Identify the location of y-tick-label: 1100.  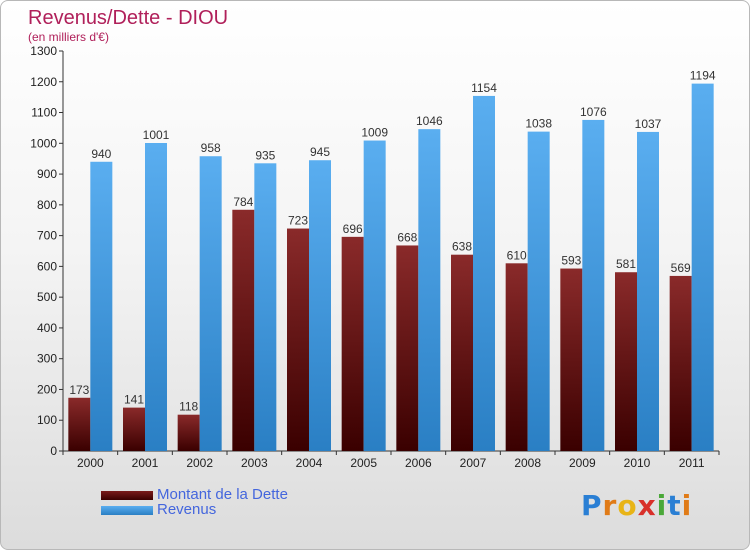
(44, 113).